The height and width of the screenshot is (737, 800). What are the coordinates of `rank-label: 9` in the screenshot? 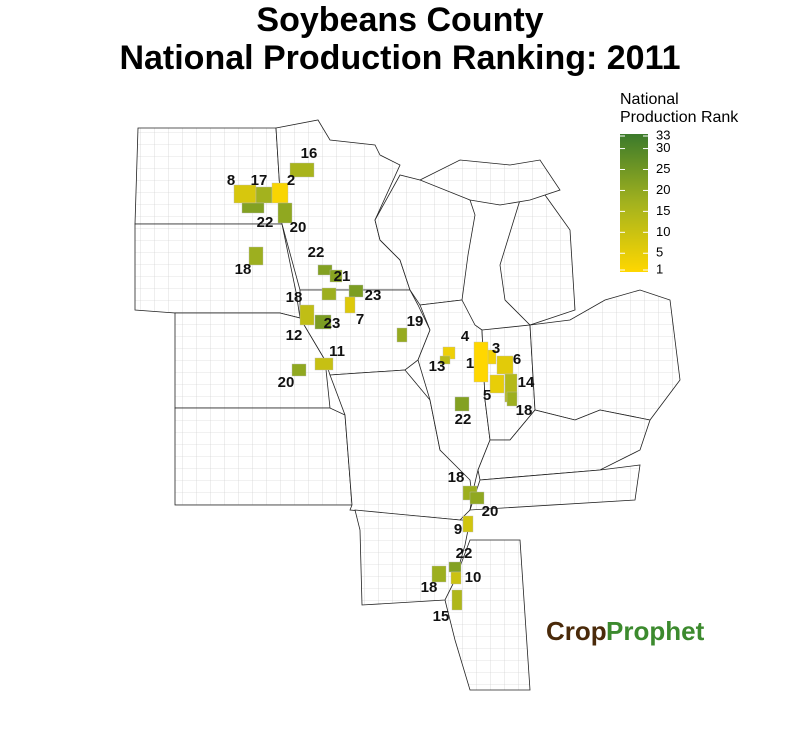 It's located at (458, 529).